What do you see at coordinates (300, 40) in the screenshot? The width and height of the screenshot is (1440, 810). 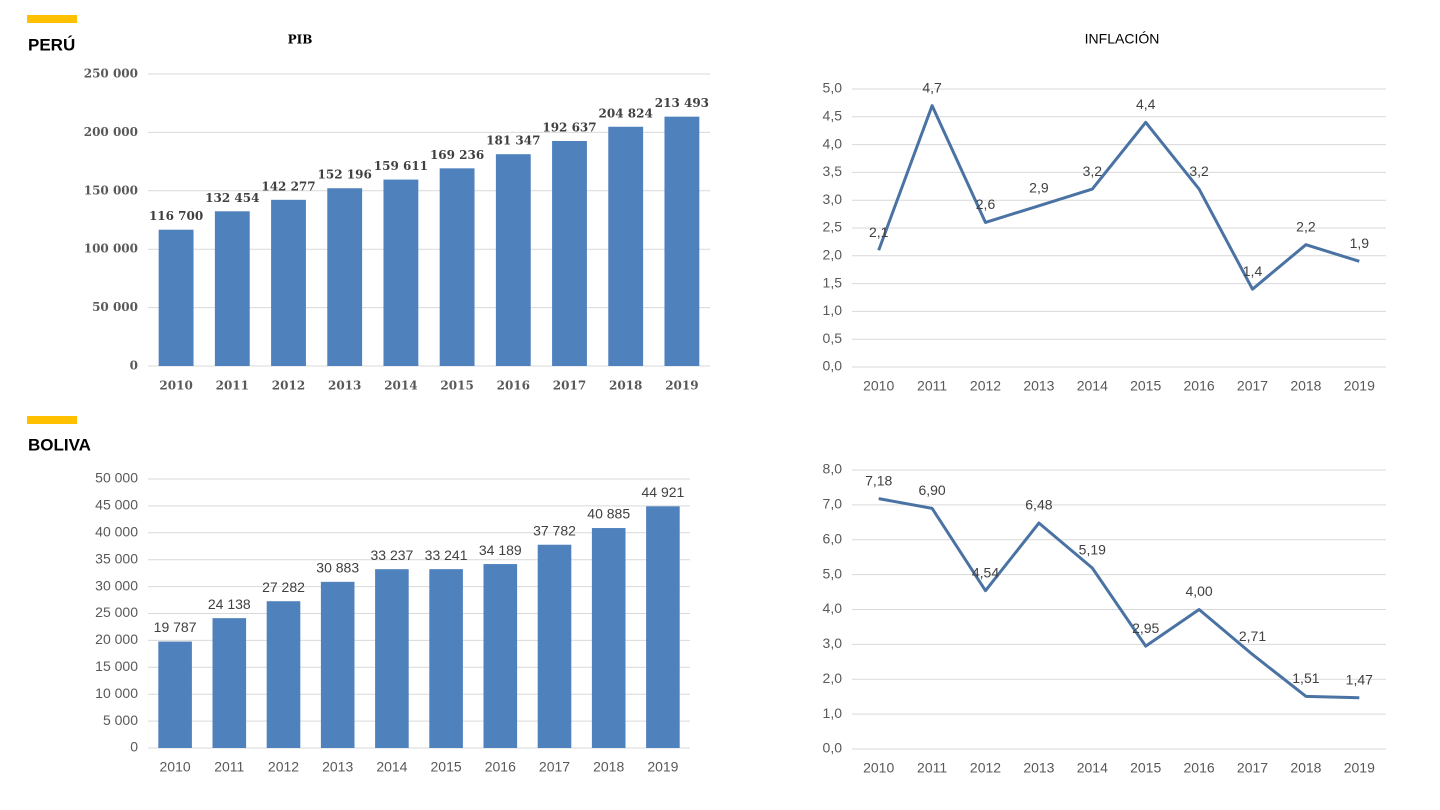 I see `chart-title: PIB` at bounding box center [300, 40].